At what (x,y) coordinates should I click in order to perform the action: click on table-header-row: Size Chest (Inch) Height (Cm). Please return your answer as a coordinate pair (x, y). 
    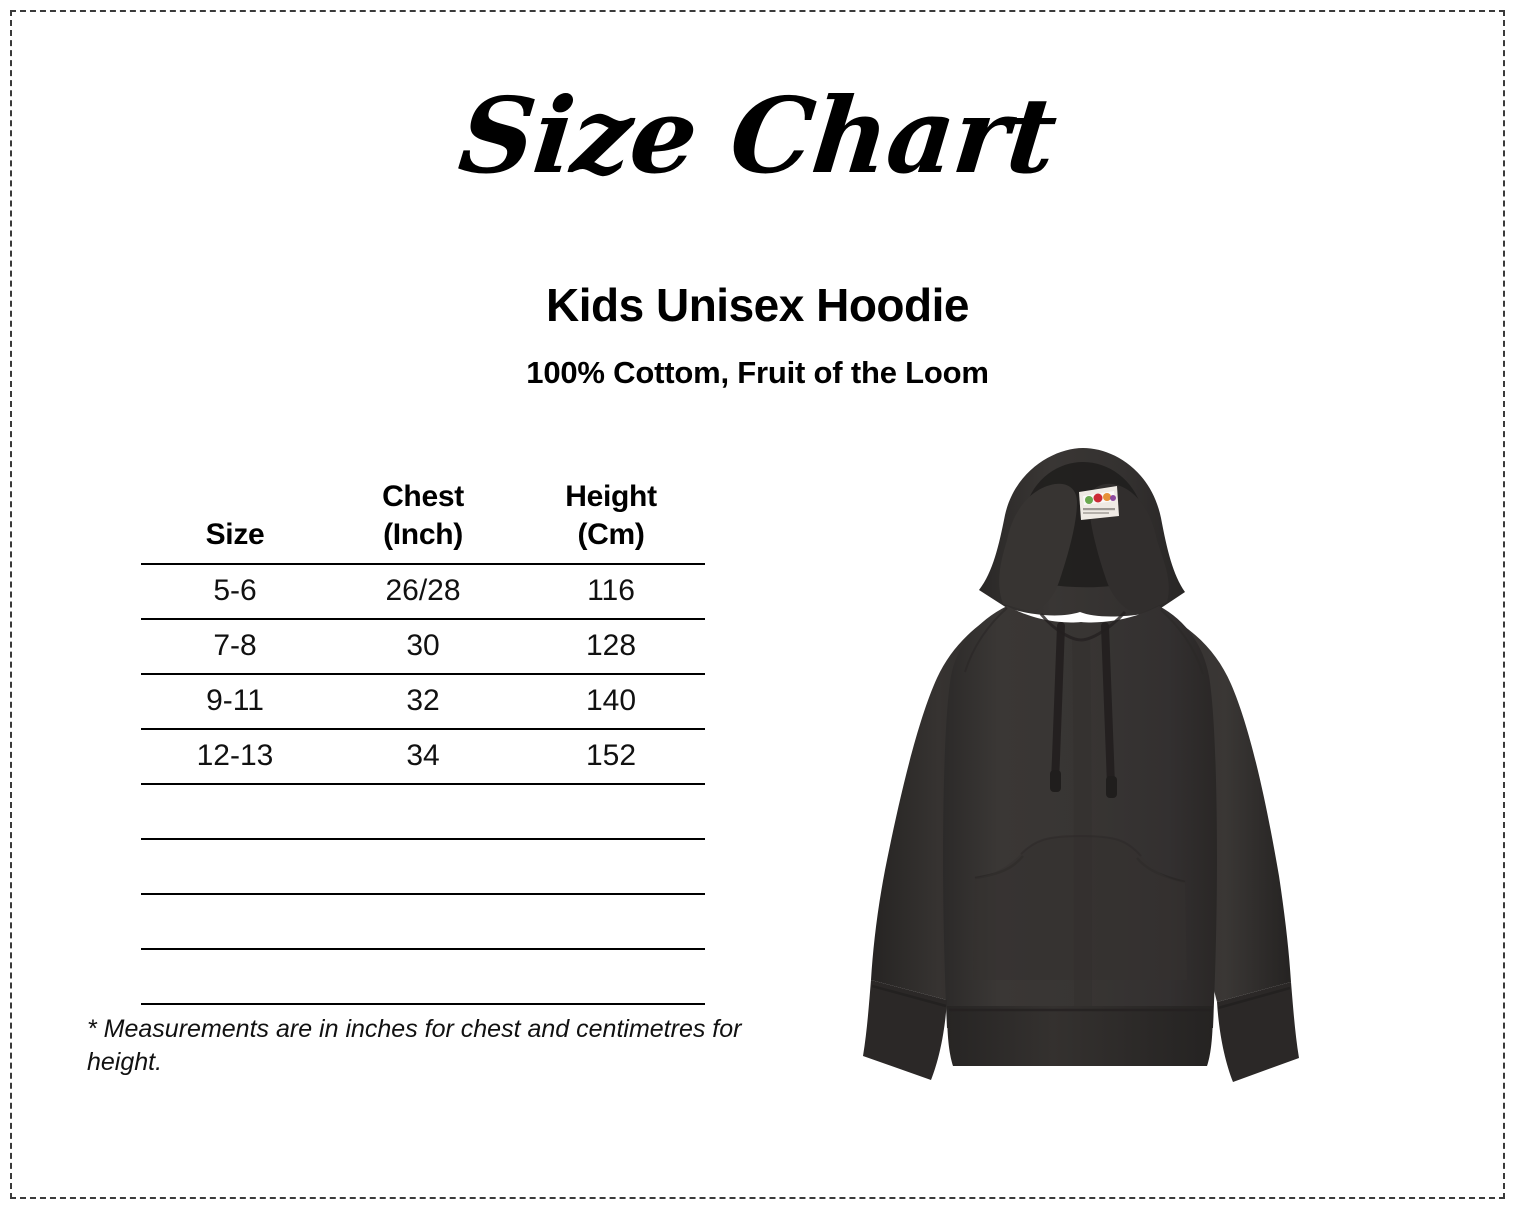
    Looking at the image, I should click on (423, 521).